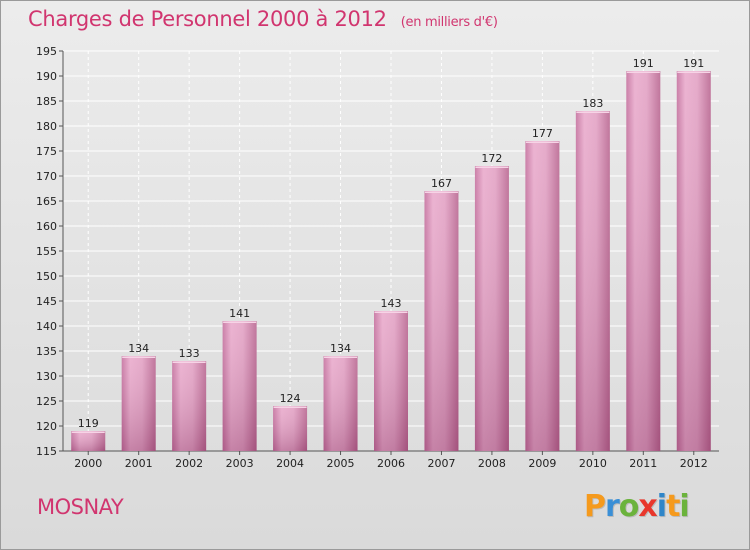 The image size is (750, 550). What do you see at coordinates (441, 183) in the screenshot?
I see `value-label-2007: 167` at bounding box center [441, 183].